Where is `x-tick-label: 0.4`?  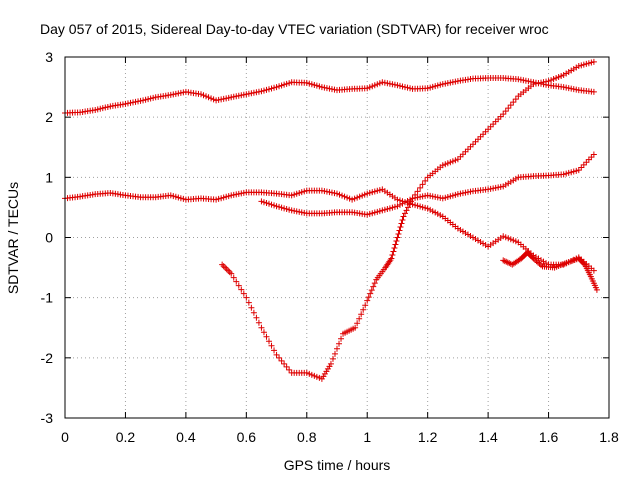
x-tick-label: 0.4 is located at coordinates (186, 437).